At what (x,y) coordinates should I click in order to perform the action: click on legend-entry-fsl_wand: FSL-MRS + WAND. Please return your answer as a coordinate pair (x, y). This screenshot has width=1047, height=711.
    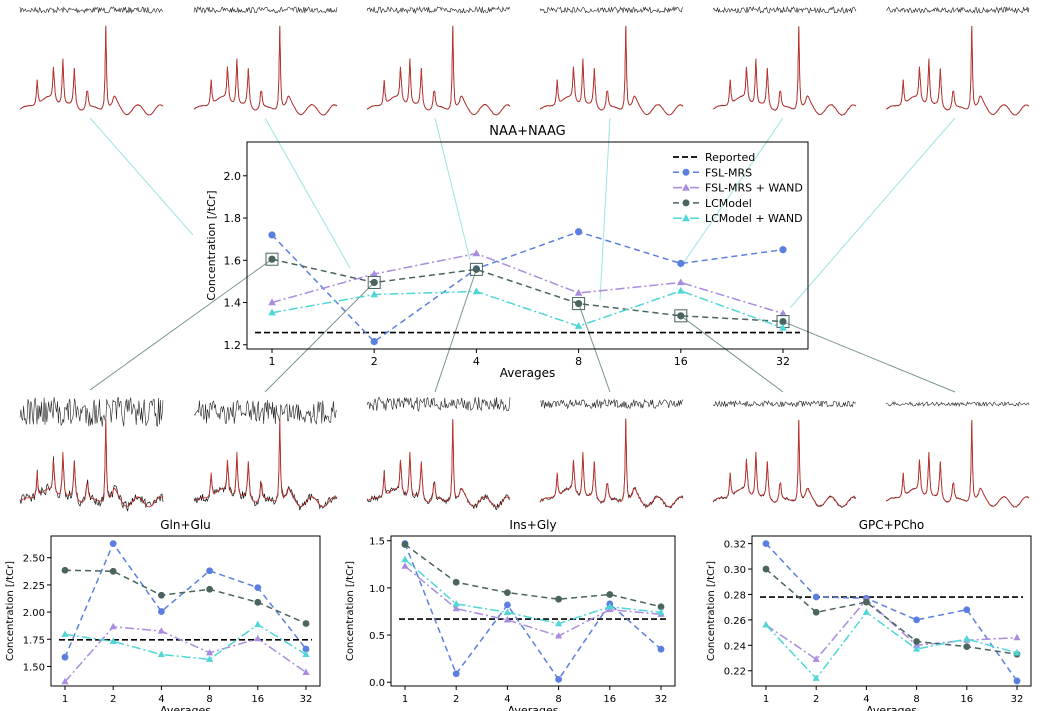
    Looking at the image, I should click on (738, 188).